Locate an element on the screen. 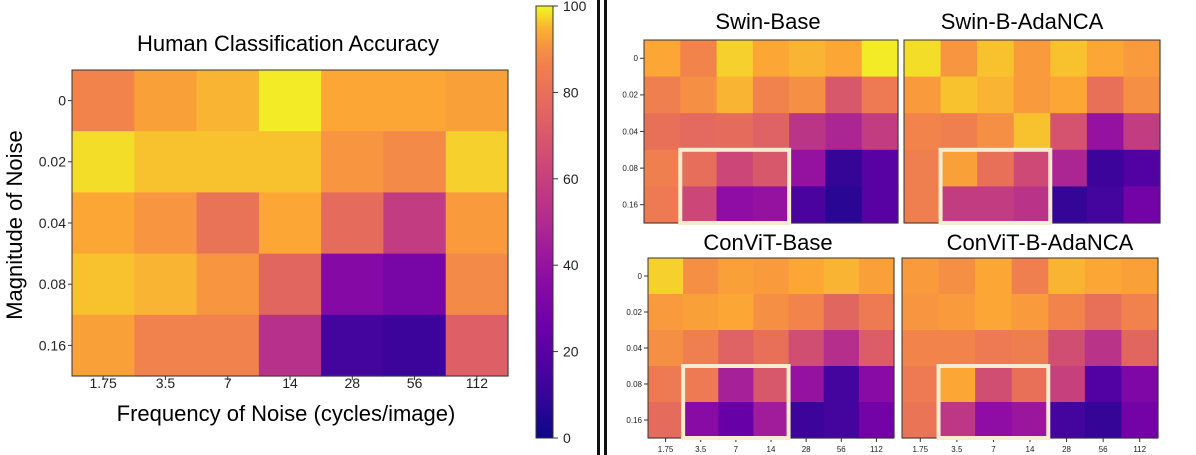 The height and width of the screenshot is (455, 1196). colorbar-tick-label: 60 is located at coordinates (571, 179).